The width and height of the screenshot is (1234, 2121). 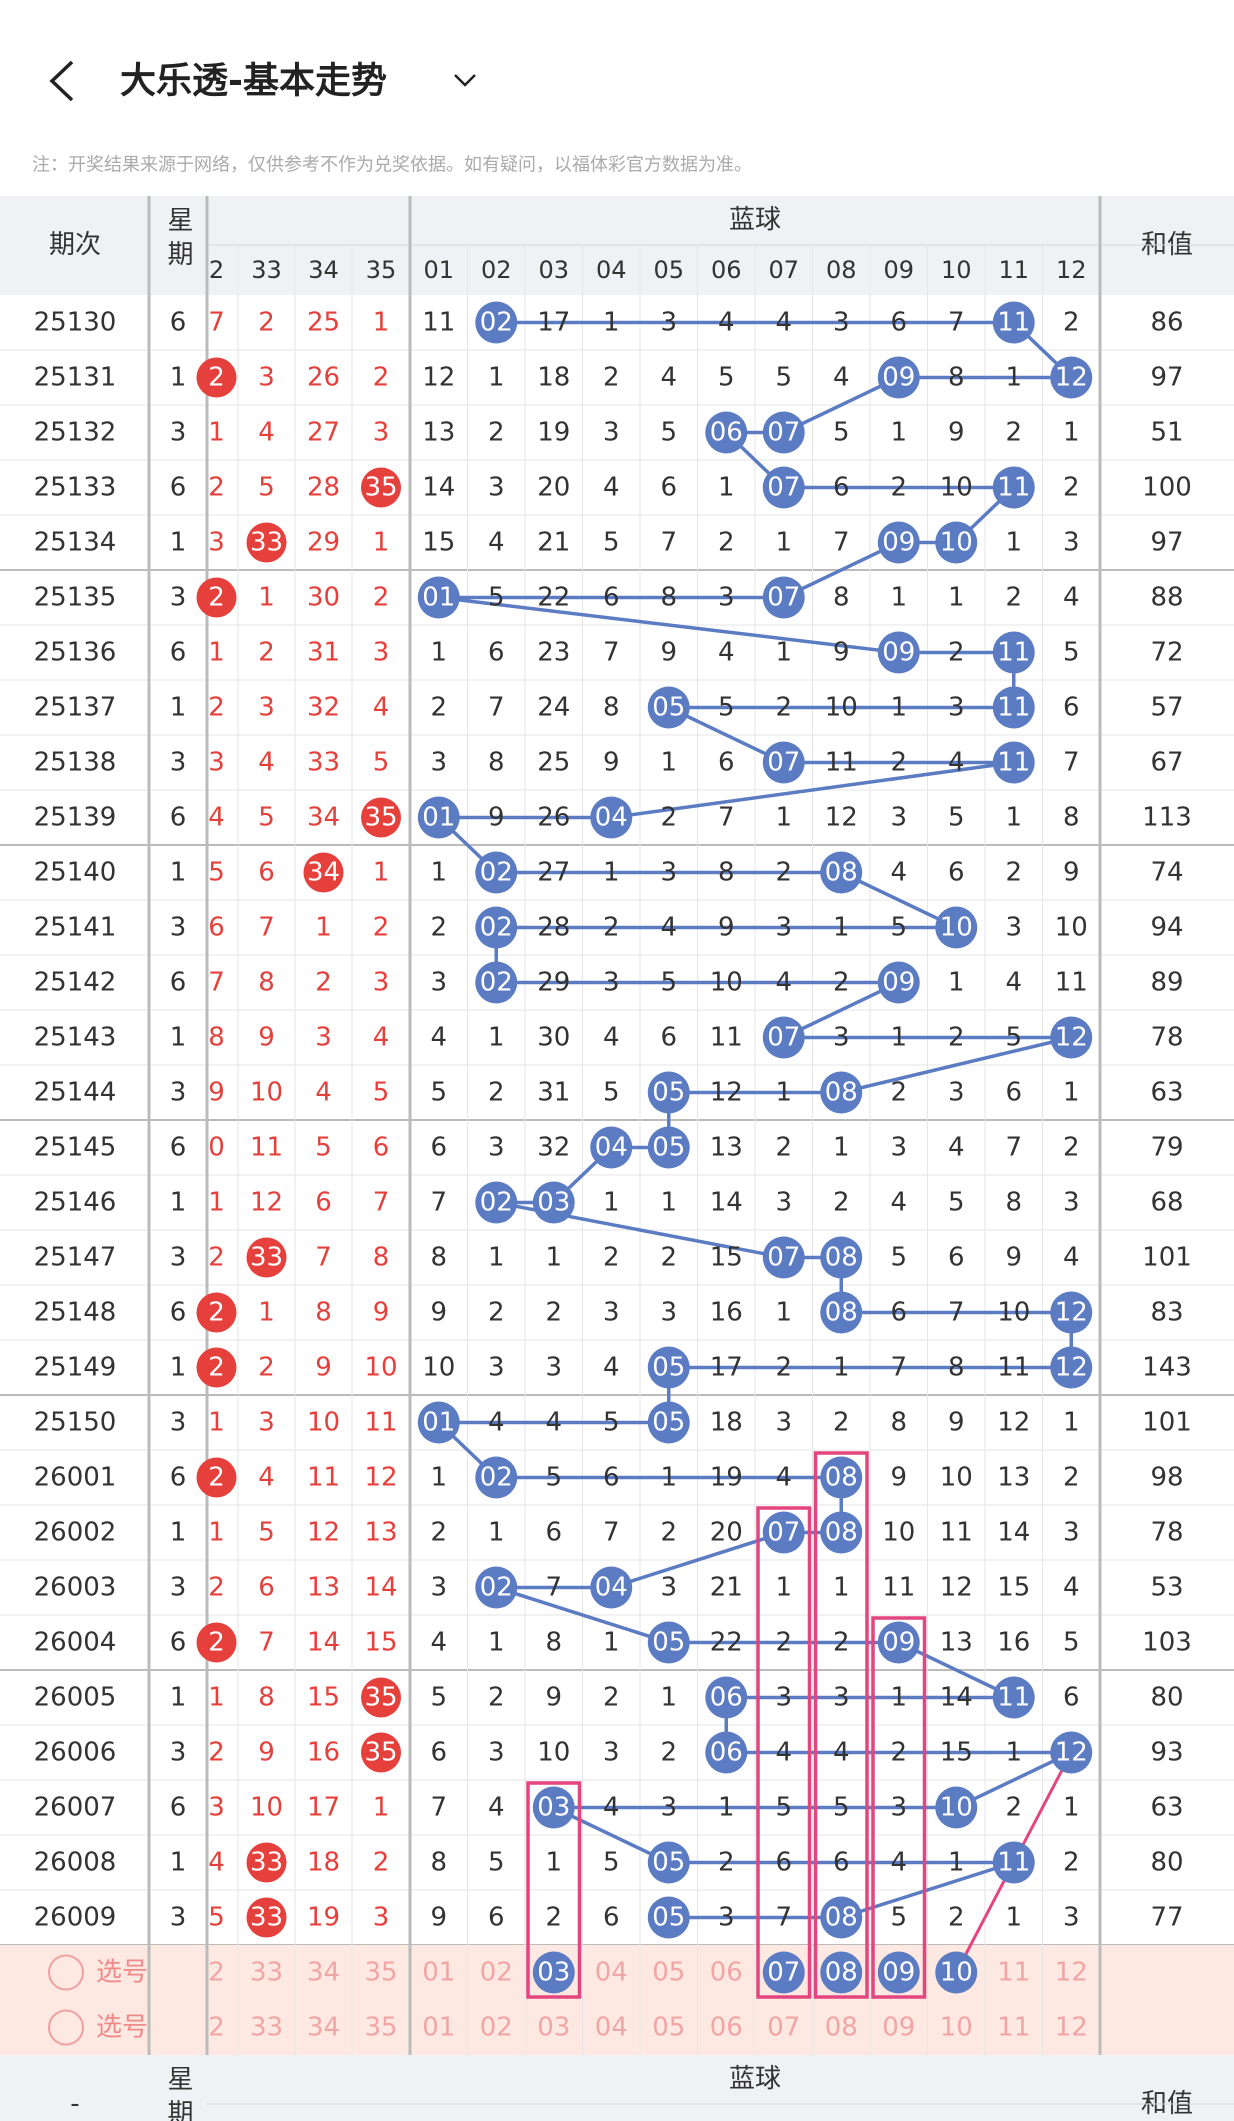 I want to click on blue-number: 23, so click(x=553, y=653).